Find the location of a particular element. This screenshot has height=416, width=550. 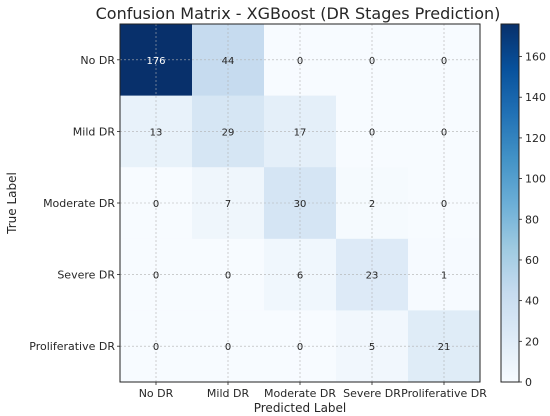

x-tick-label: No DR is located at coordinates (156, 393).